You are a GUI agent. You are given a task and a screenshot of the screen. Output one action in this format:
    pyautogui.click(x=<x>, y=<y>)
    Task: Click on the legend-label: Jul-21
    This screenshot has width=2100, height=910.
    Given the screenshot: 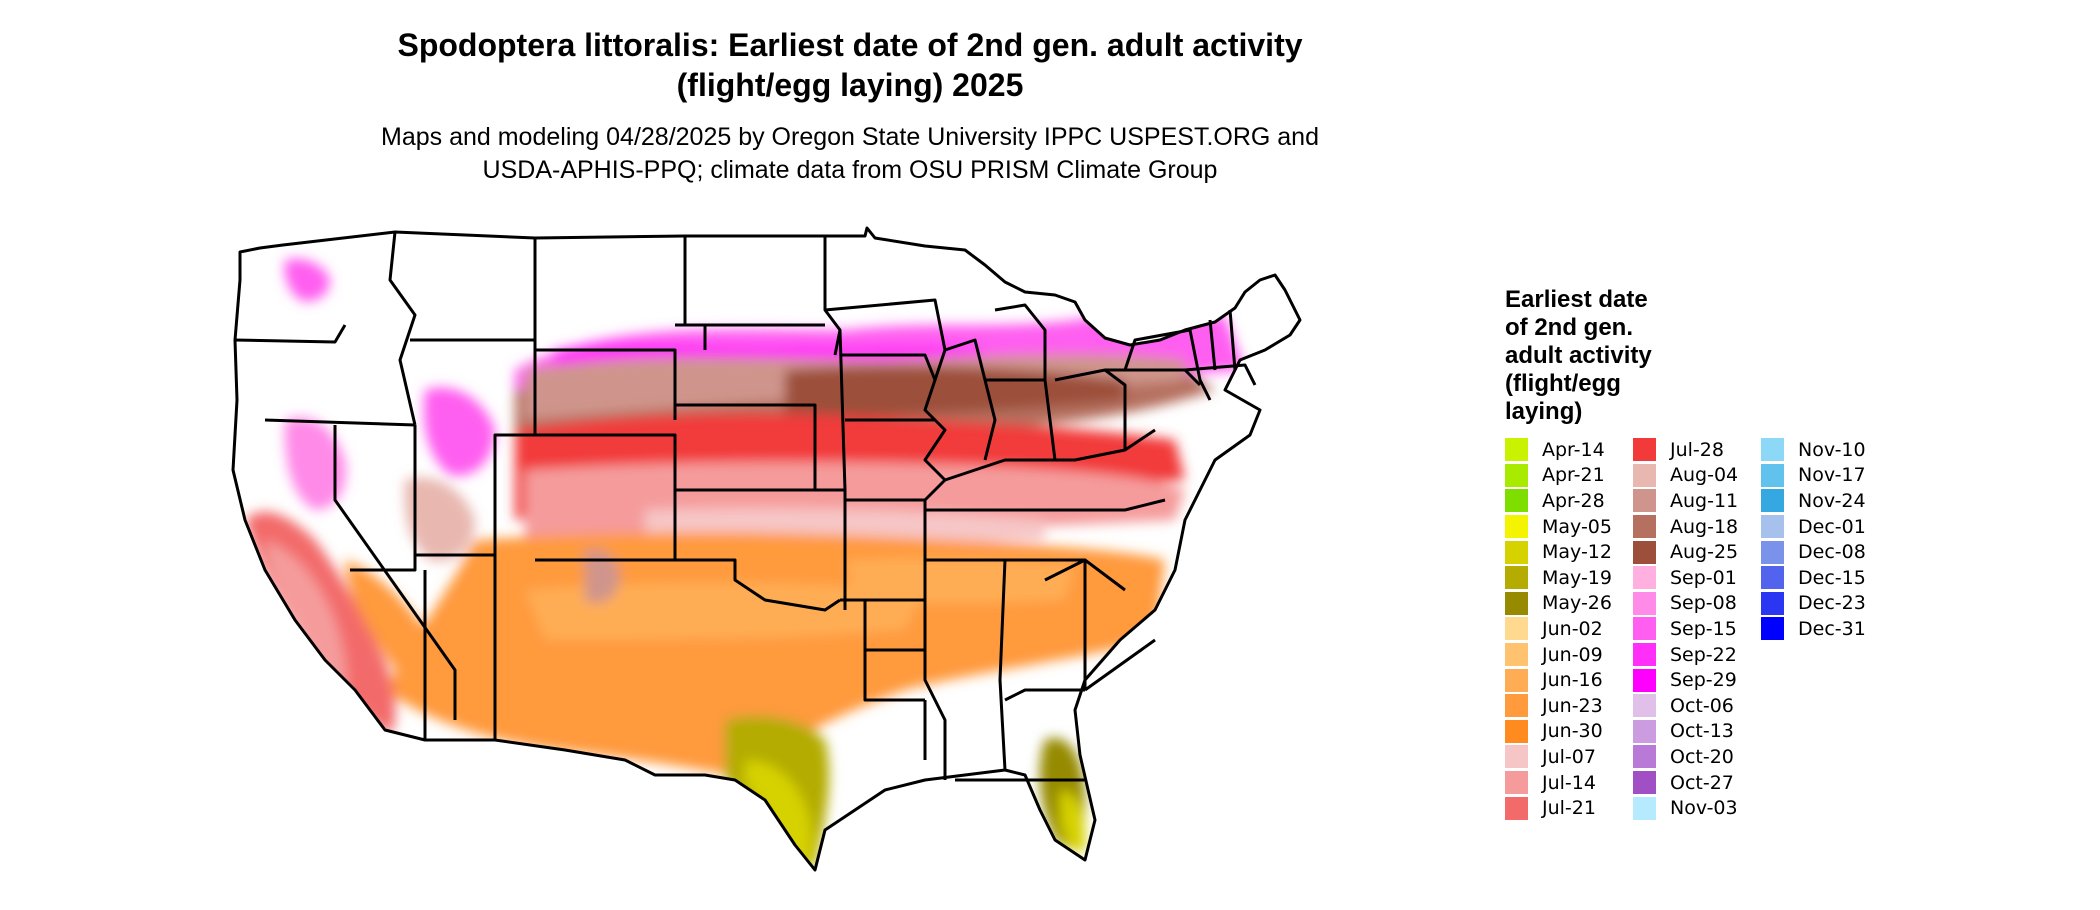 What is the action you would take?
    pyautogui.click(x=1569, y=808)
    